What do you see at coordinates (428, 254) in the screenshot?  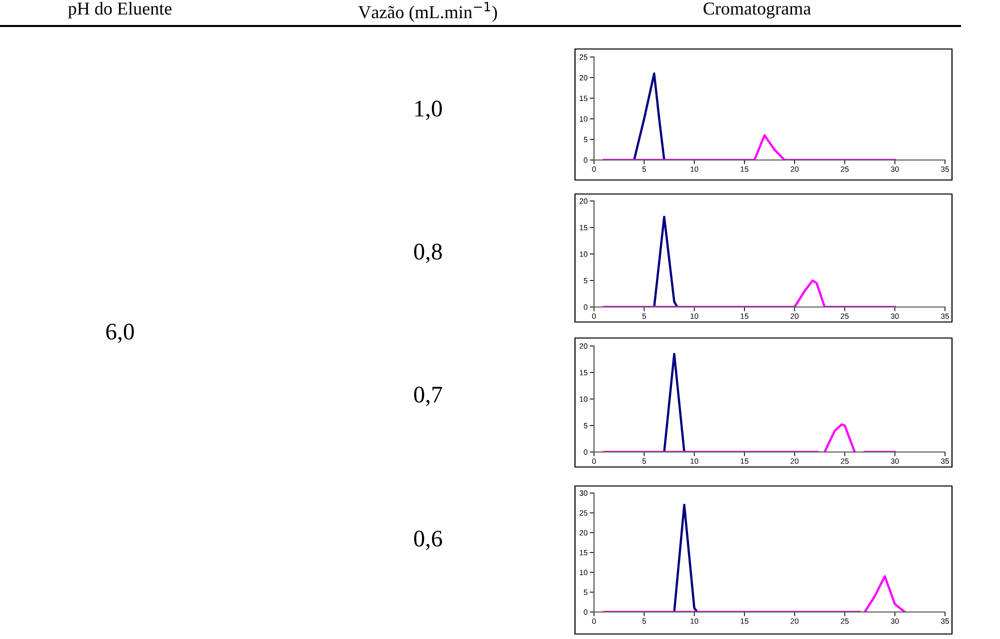 I see `text: 0,8` at bounding box center [428, 254].